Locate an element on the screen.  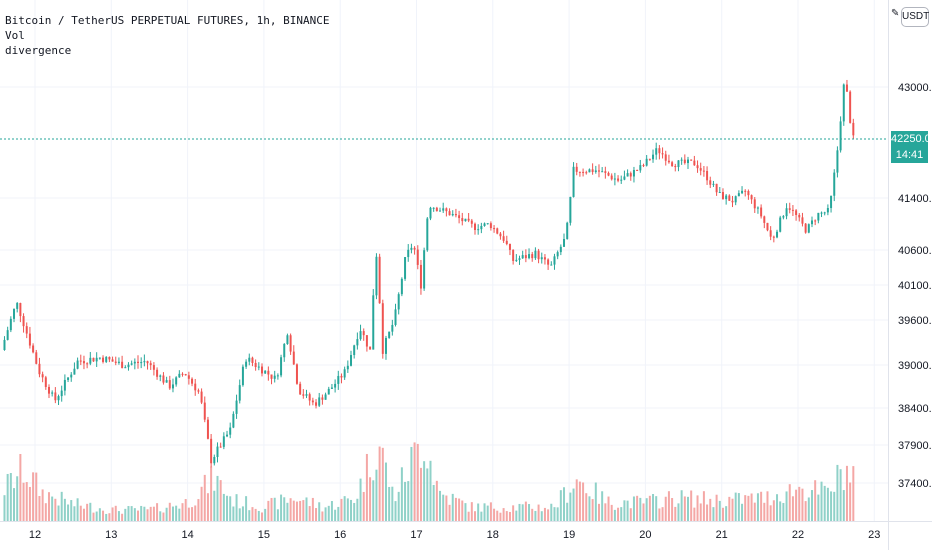
pencil-icon: ✎ is located at coordinates (895, 13).